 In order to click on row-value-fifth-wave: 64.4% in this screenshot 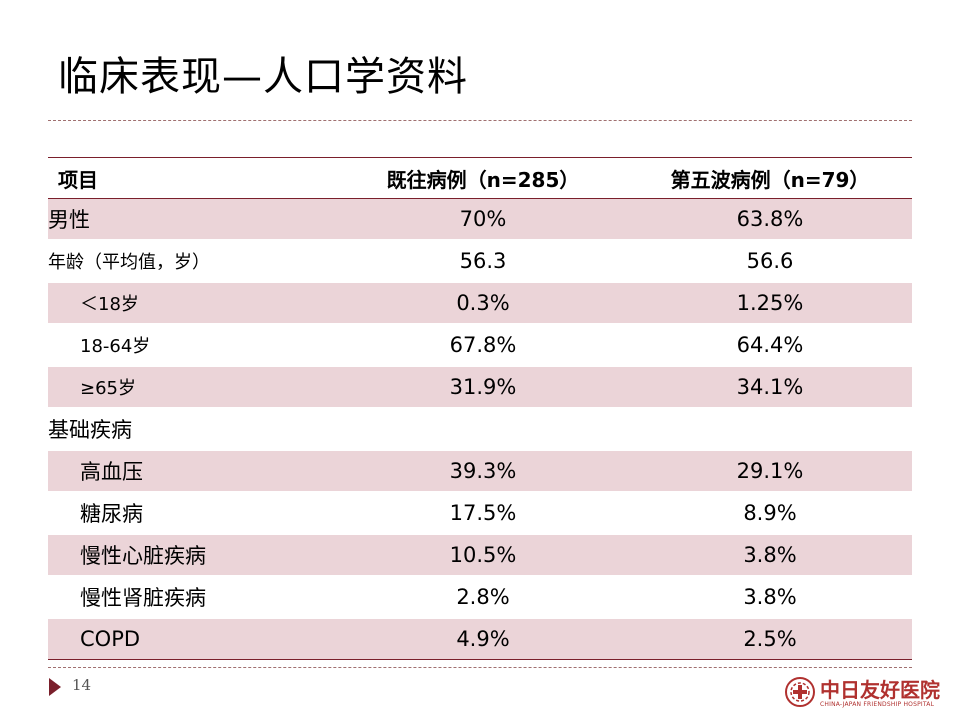, I will do `click(770, 345)`.